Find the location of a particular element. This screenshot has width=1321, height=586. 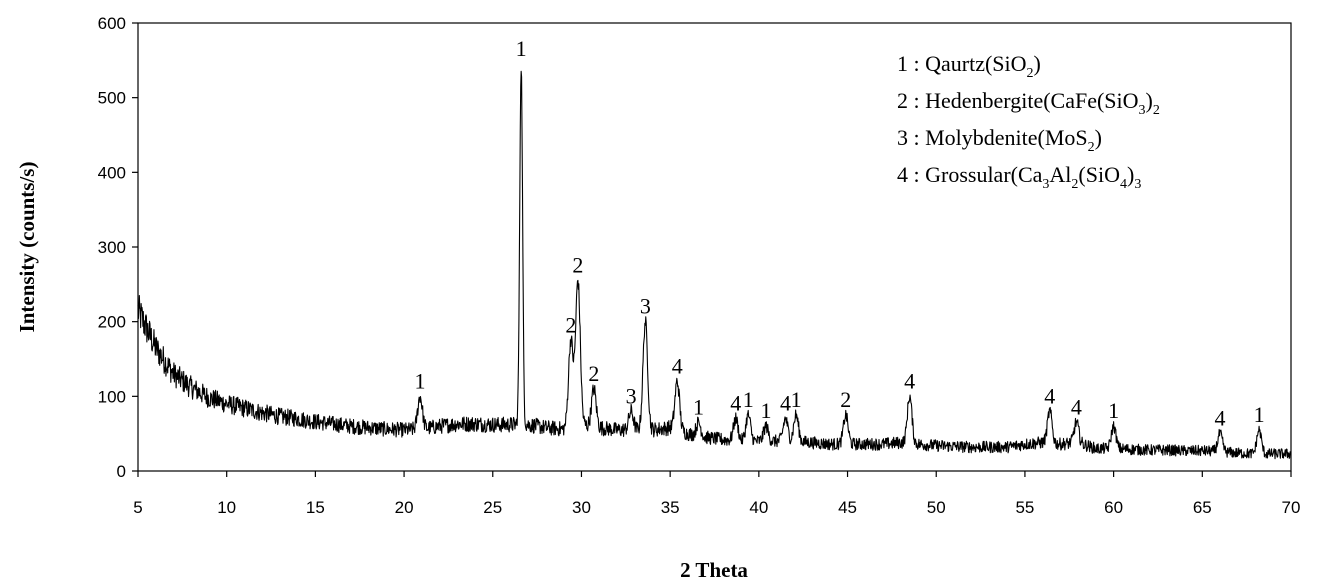

x-tick-label: 15 is located at coordinates (315, 507).